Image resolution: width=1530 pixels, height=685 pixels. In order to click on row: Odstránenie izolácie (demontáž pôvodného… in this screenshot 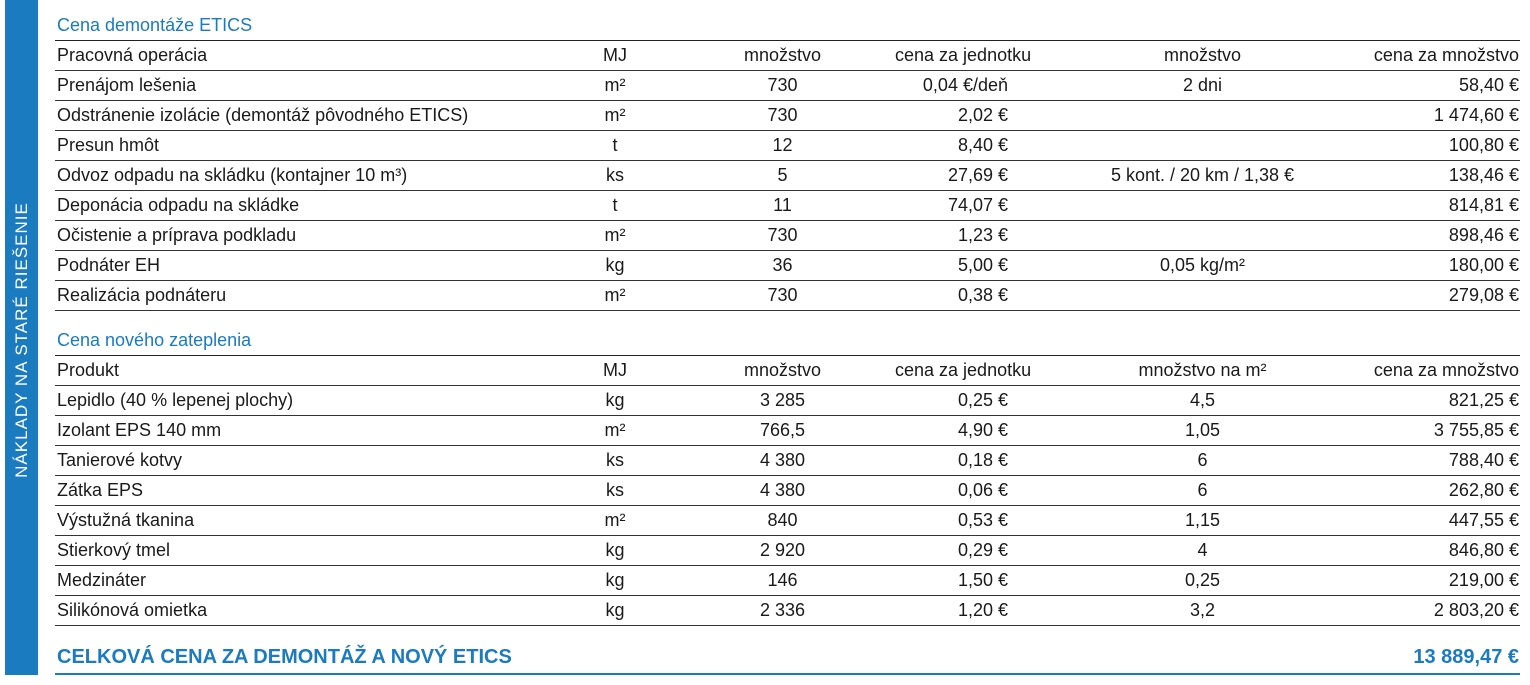, I will do `click(787, 115)`.